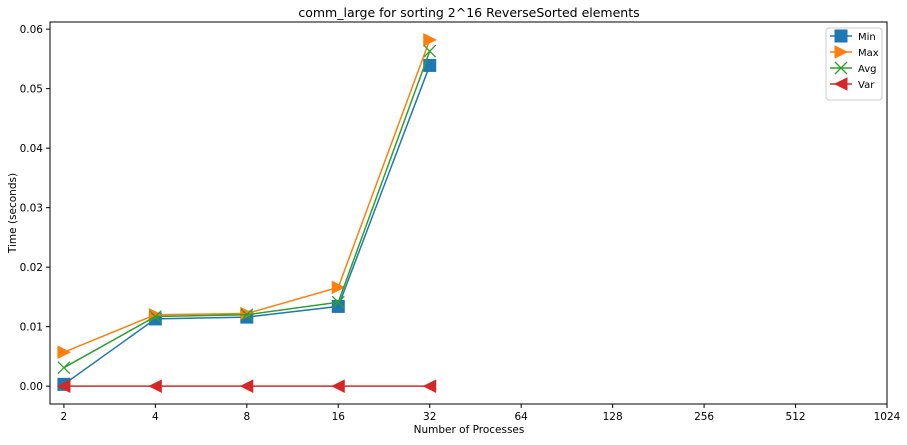 The height and width of the screenshot is (445, 907). Describe the element at coordinates (31, 328) in the screenshot. I see `y-tick-label: 0.01` at that location.